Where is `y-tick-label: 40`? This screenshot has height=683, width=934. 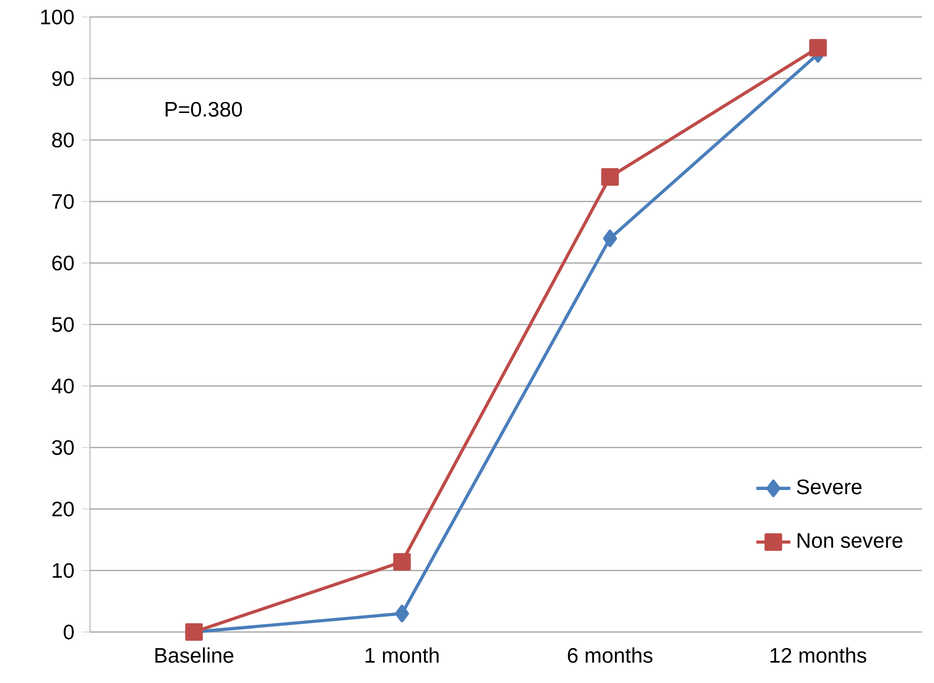 y-tick-label: 40 is located at coordinates (63, 386).